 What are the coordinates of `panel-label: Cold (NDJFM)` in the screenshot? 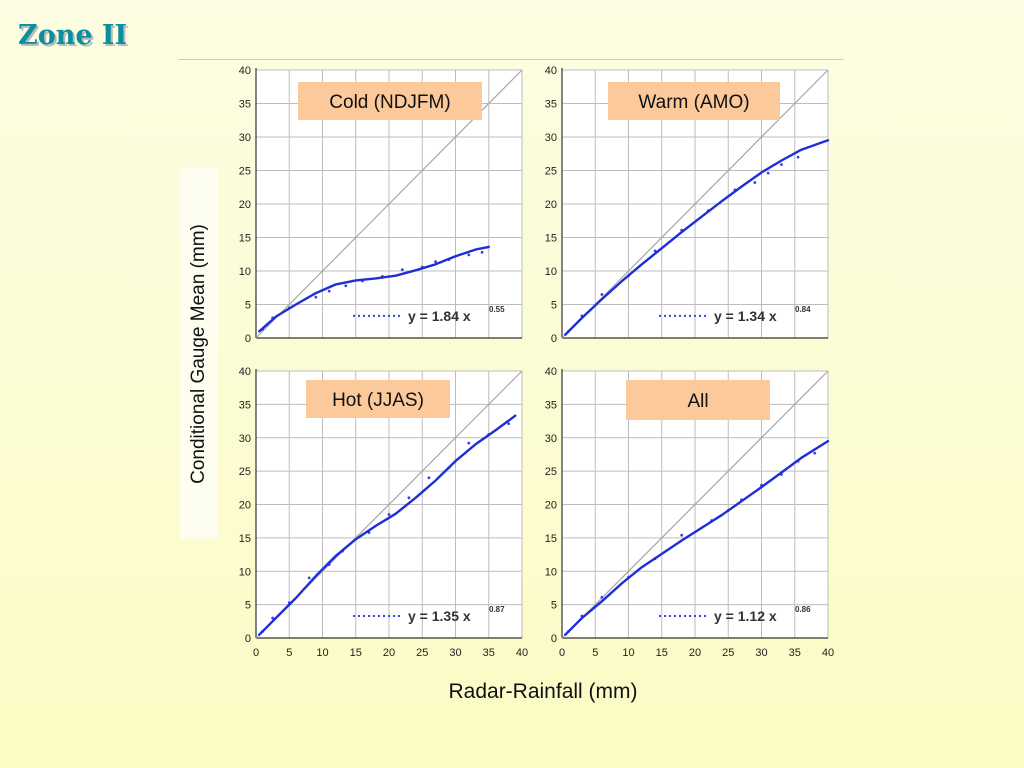 It's located at (389, 102).